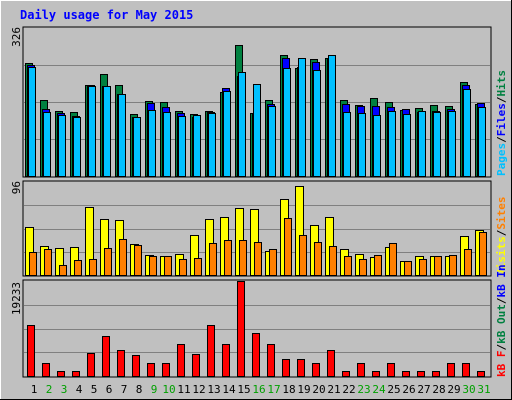  I want to click on kbytes-ymax-label: 19233, so click(16, 298).